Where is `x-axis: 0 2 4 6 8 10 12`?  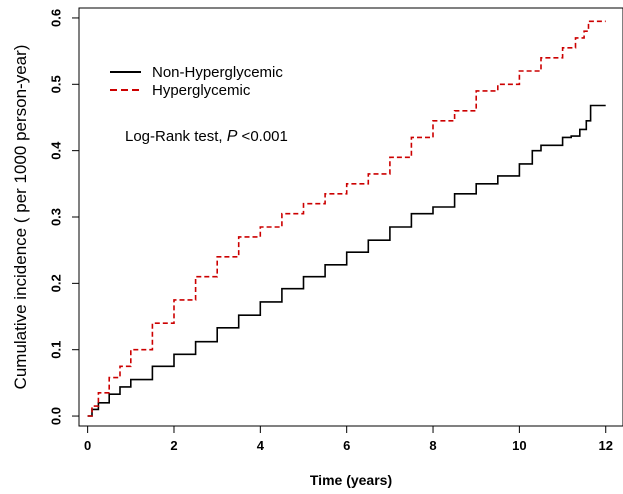
x-axis: 0 2 4 6 8 10 12 is located at coordinates (348, 439).